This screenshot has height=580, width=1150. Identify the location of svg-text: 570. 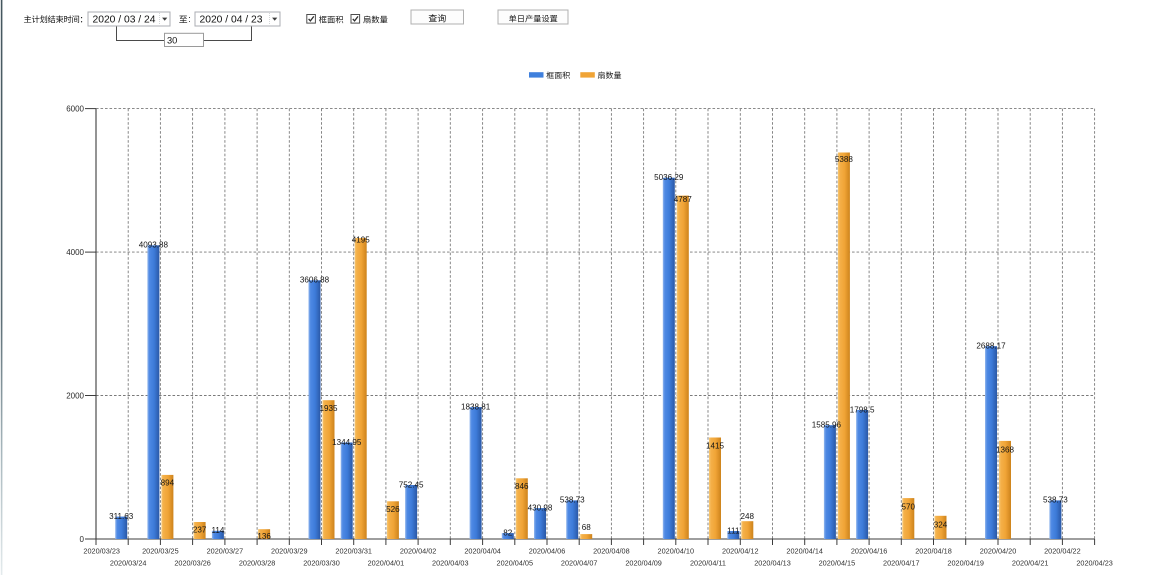
(909, 507).